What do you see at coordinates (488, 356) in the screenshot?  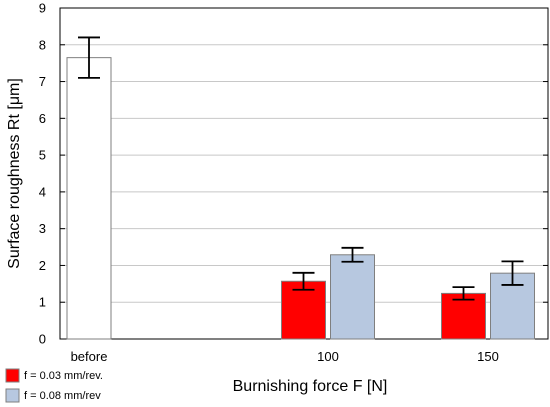 I see `x-tick-label: 150` at bounding box center [488, 356].